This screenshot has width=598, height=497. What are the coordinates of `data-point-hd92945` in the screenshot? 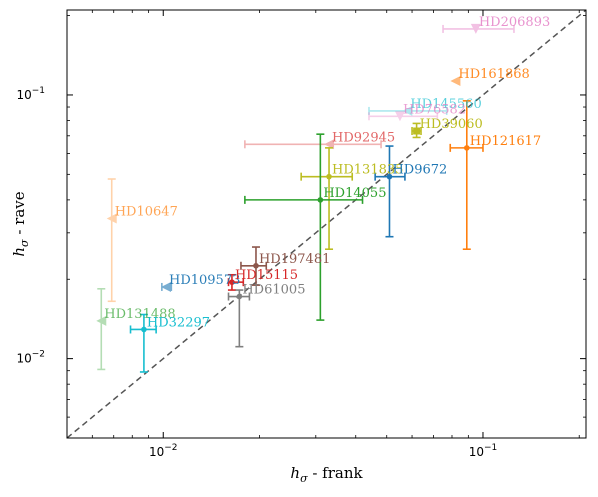 It's located at (313, 144).